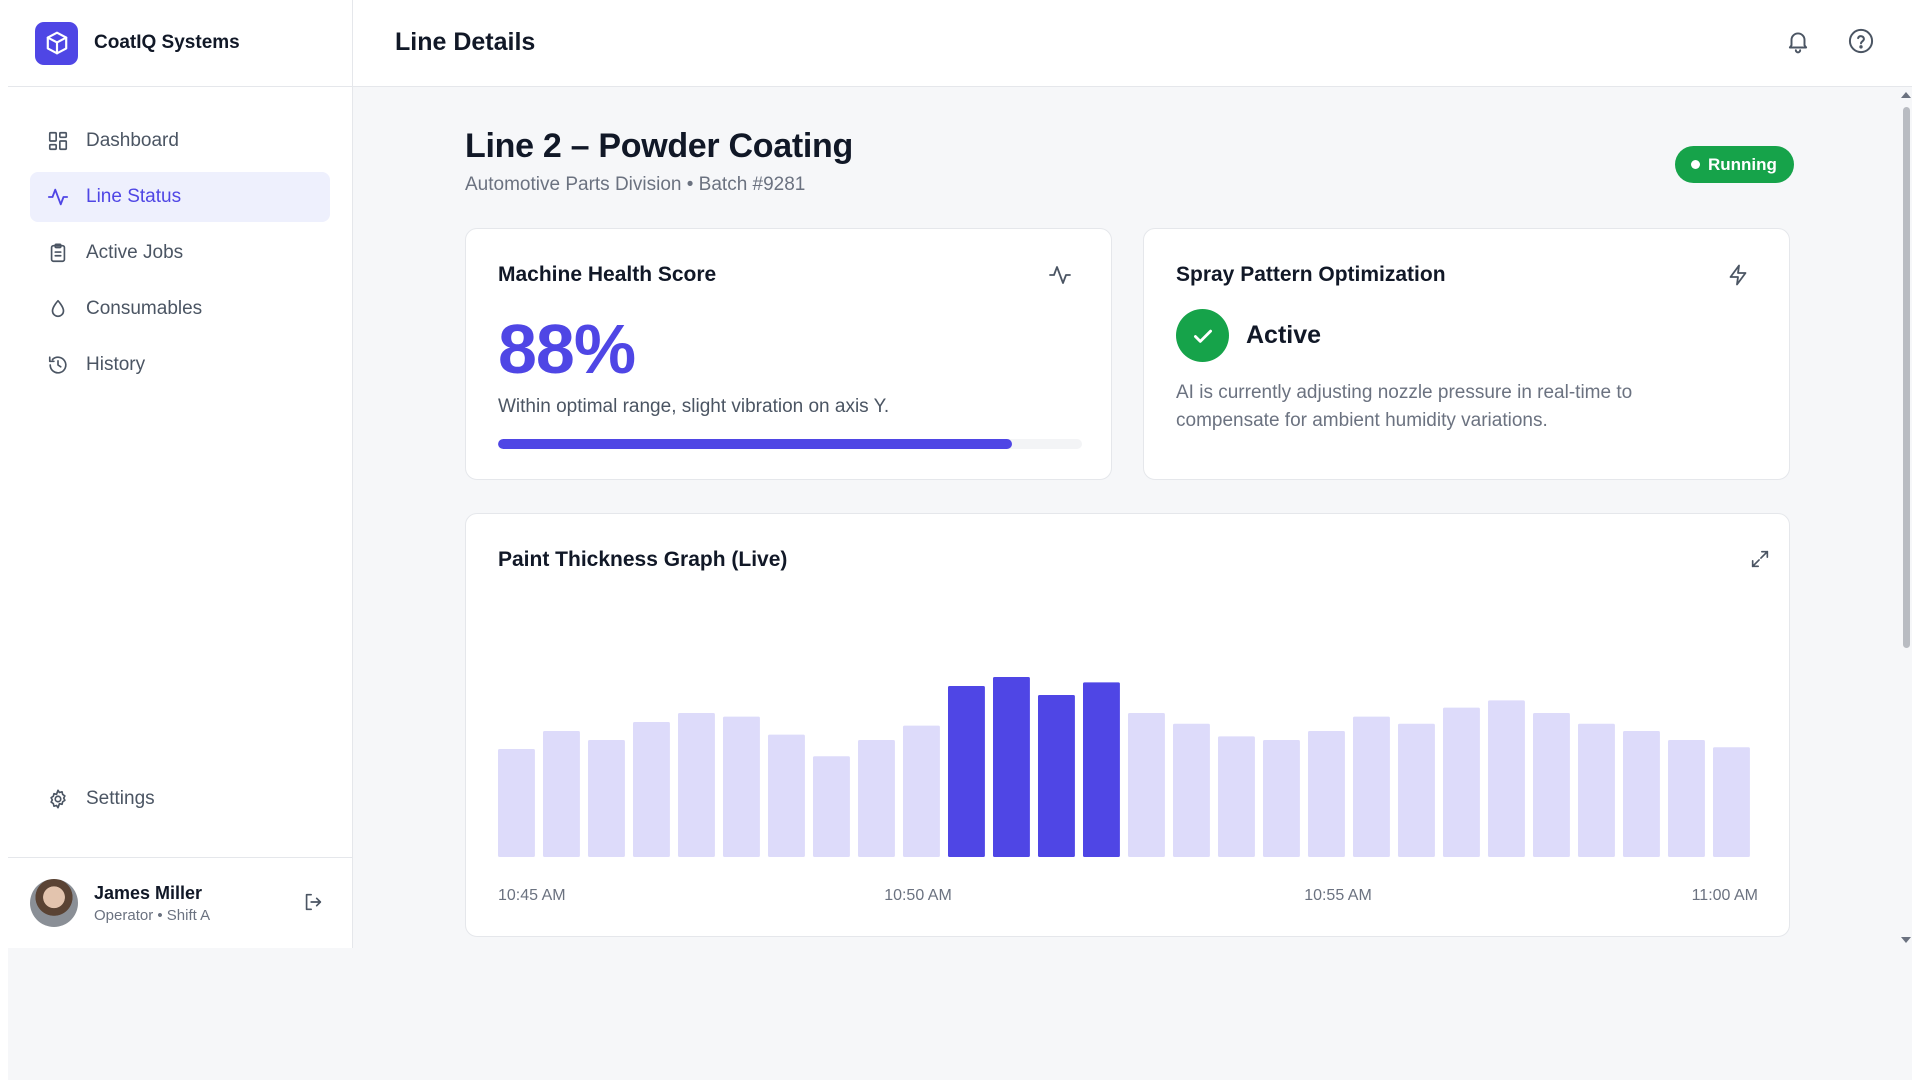 This screenshot has width=1920, height=1080. What do you see at coordinates (1738, 275) in the screenshot?
I see `lightning-icon` at bounding box center [1738, 275].